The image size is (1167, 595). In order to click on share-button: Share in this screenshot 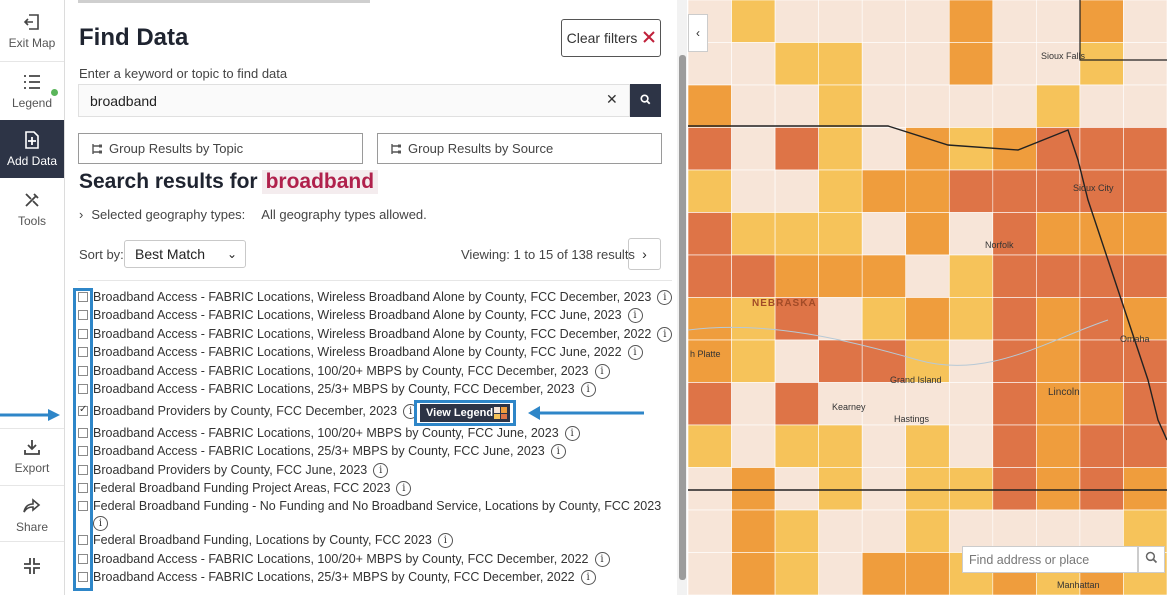, I will do `click(32, 515)`.